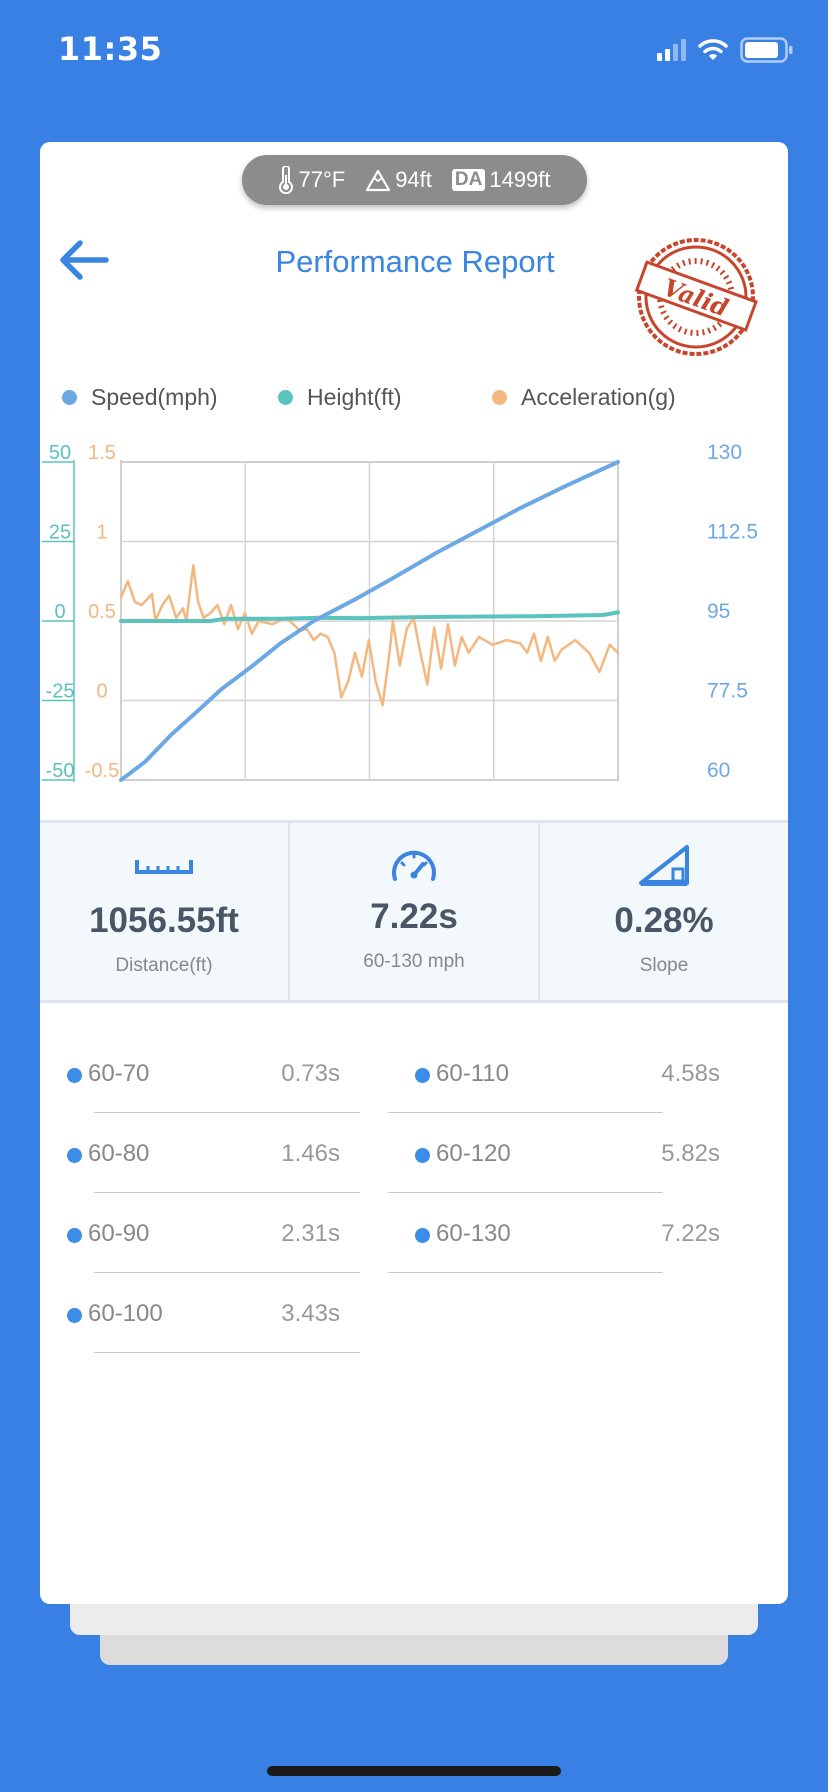  What do you see at coordinates (164, 867) in the screenshot?
I see `ruler-icon` at bounding box center [164, 867].